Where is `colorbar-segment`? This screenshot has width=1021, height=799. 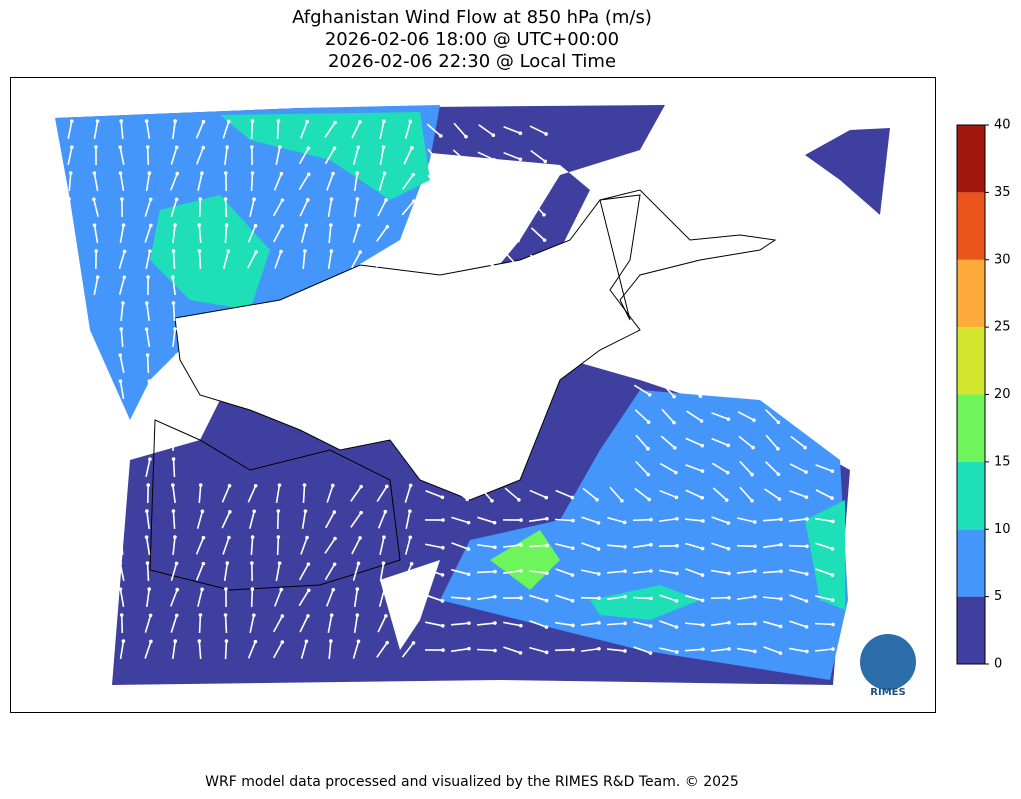
colorbar-segment is located at coordinates (971, 495).